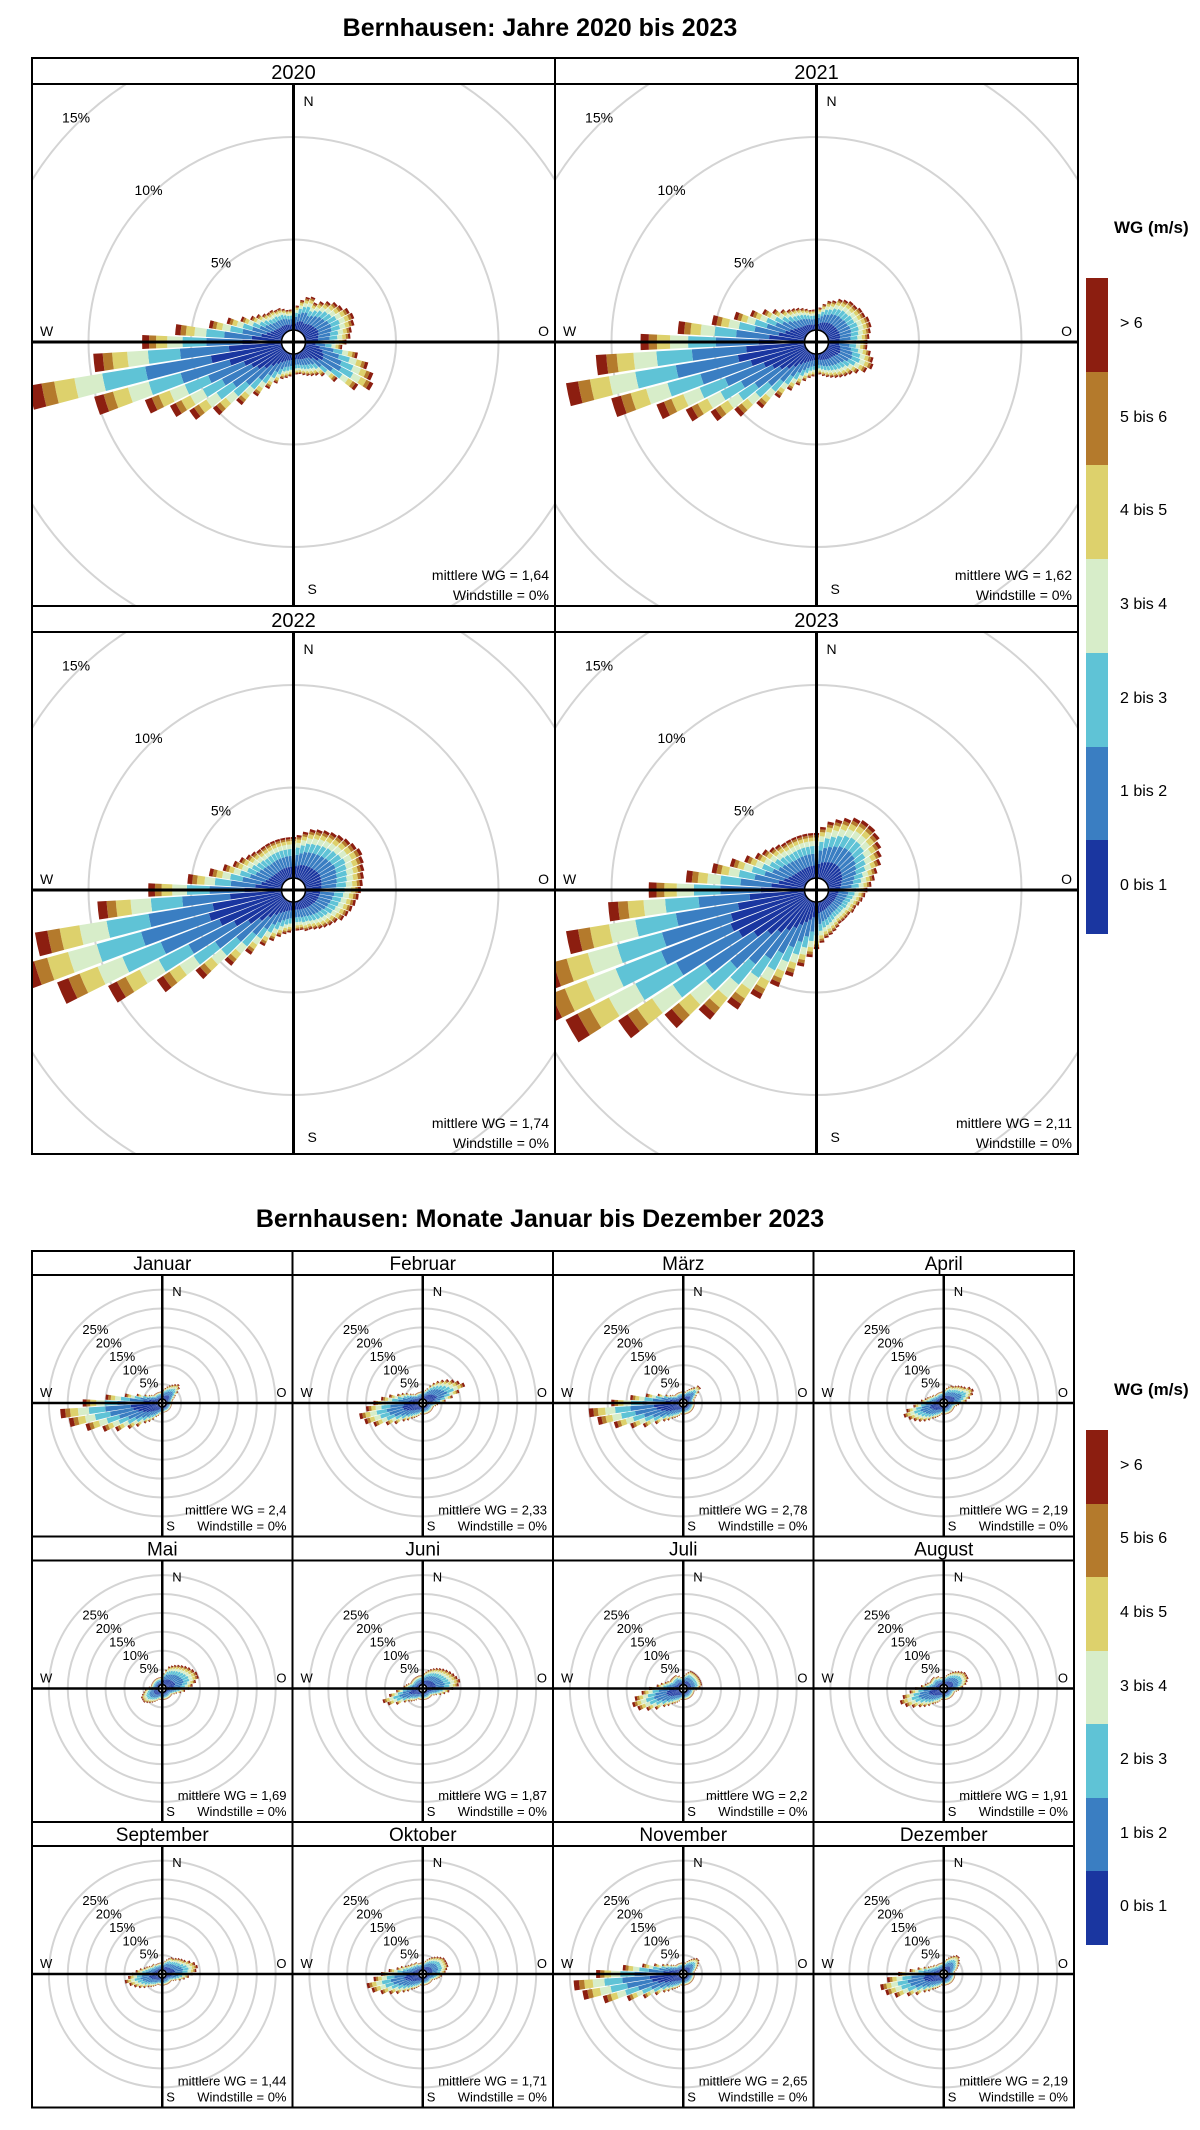  Describe the element at coordinates (890, 1343) in the screenshot. I see `radial-tick-label: 20%` at that location.